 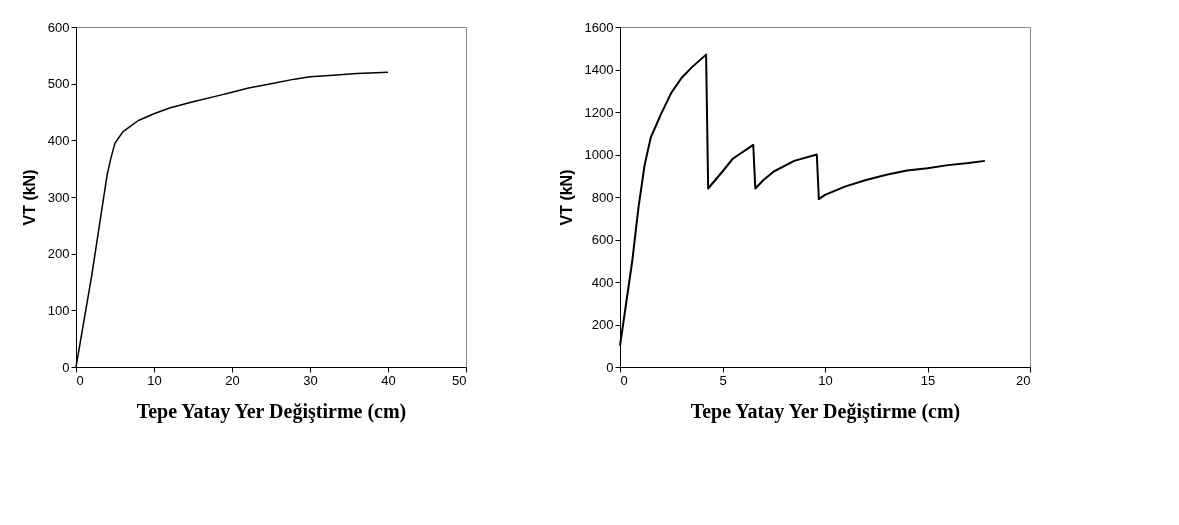 I want to click on y-tick-label: 500, so click(x=58, y=84).